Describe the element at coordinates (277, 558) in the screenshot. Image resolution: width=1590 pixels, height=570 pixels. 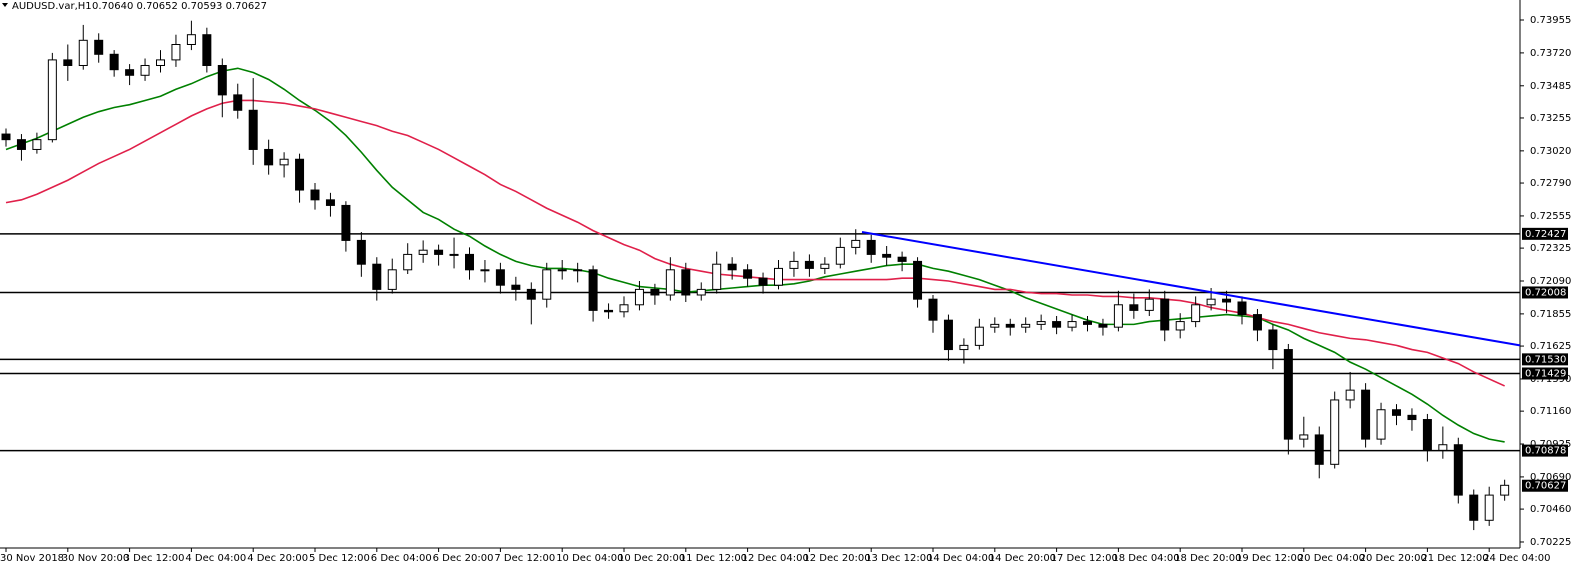
I see `x-tick-label: 4 Dec 20:00` at that location.